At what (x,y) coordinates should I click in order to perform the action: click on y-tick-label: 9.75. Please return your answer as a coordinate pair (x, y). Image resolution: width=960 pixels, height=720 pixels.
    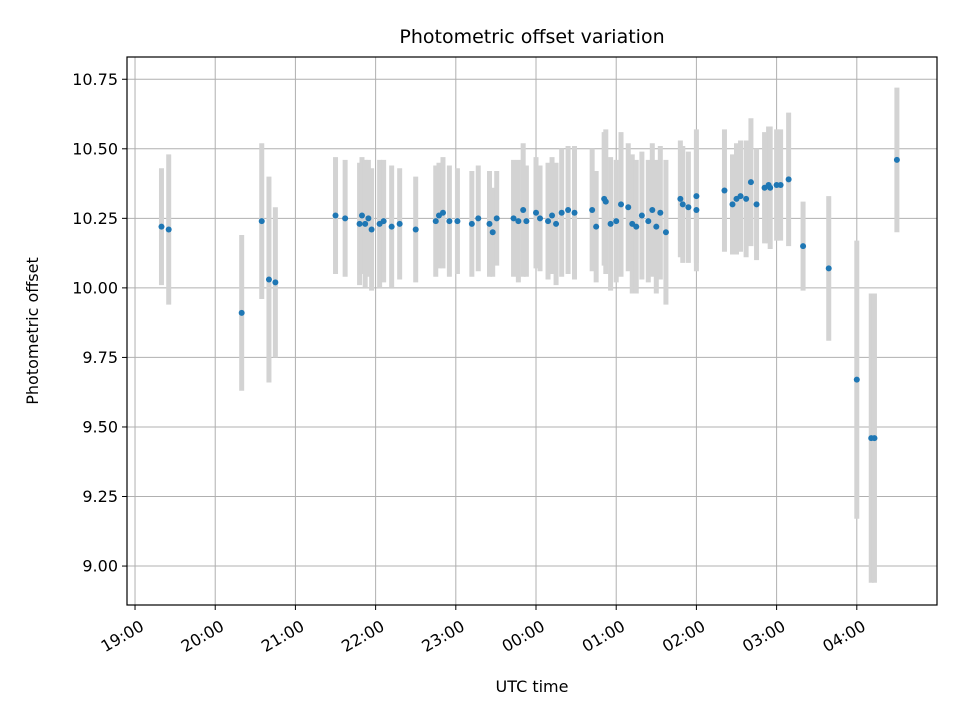
    Looking at the image, I should click on (100, 357).